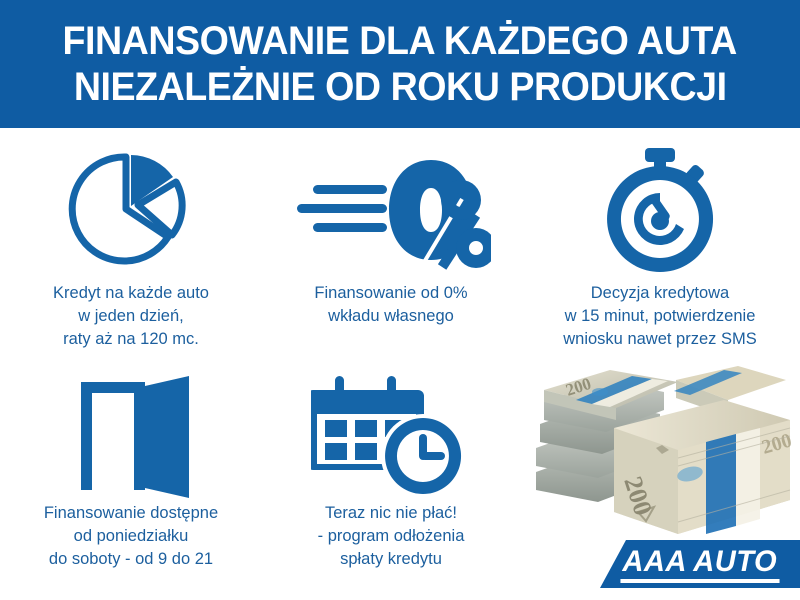 The image size is (800, 600). Describe the element at coordinates (131, 437) in the screenshot. I see `open-door-icon` at that location.